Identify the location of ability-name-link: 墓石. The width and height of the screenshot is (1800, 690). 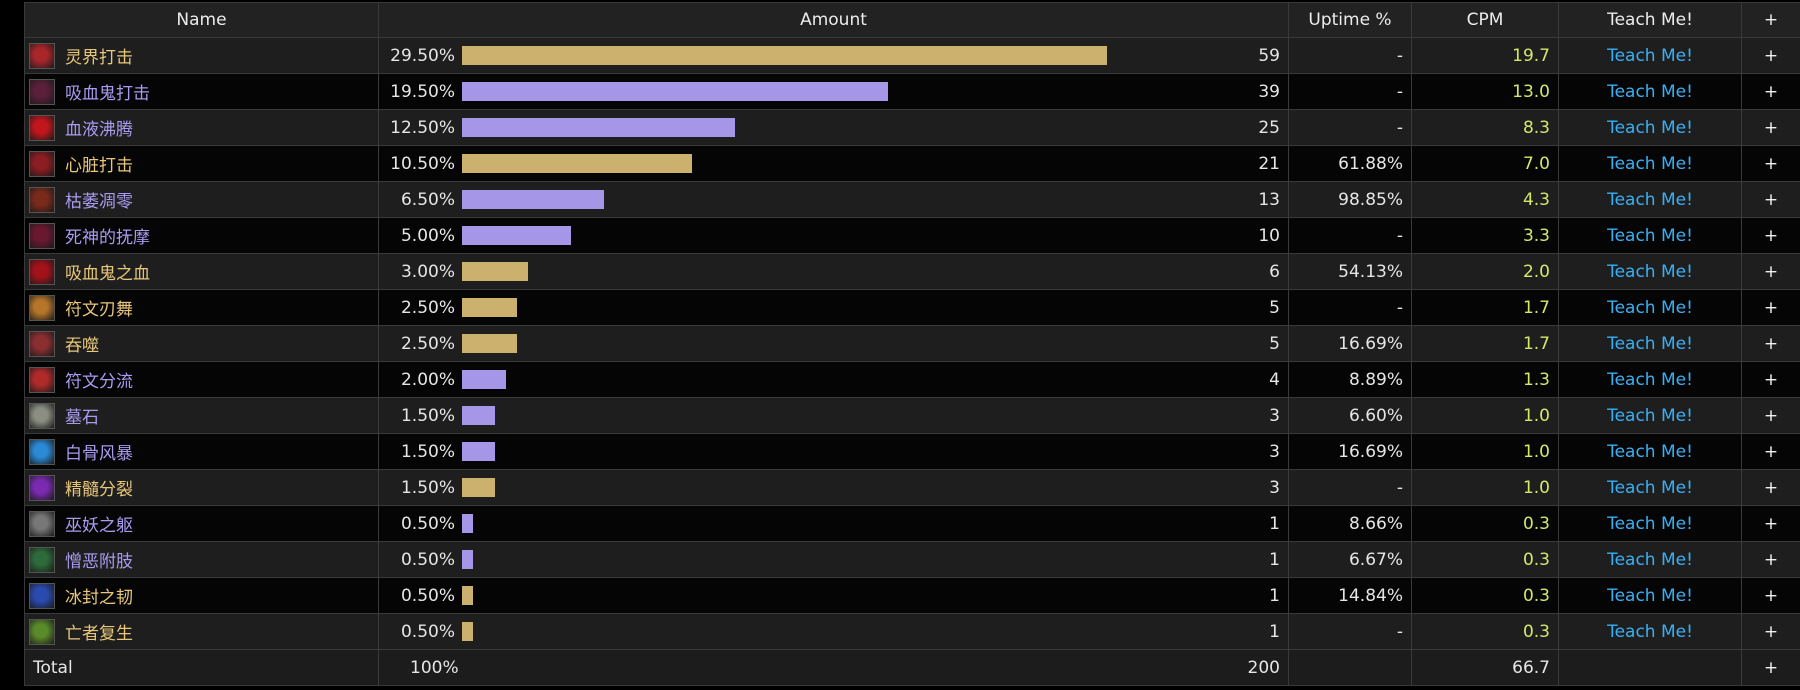
(82, 418).